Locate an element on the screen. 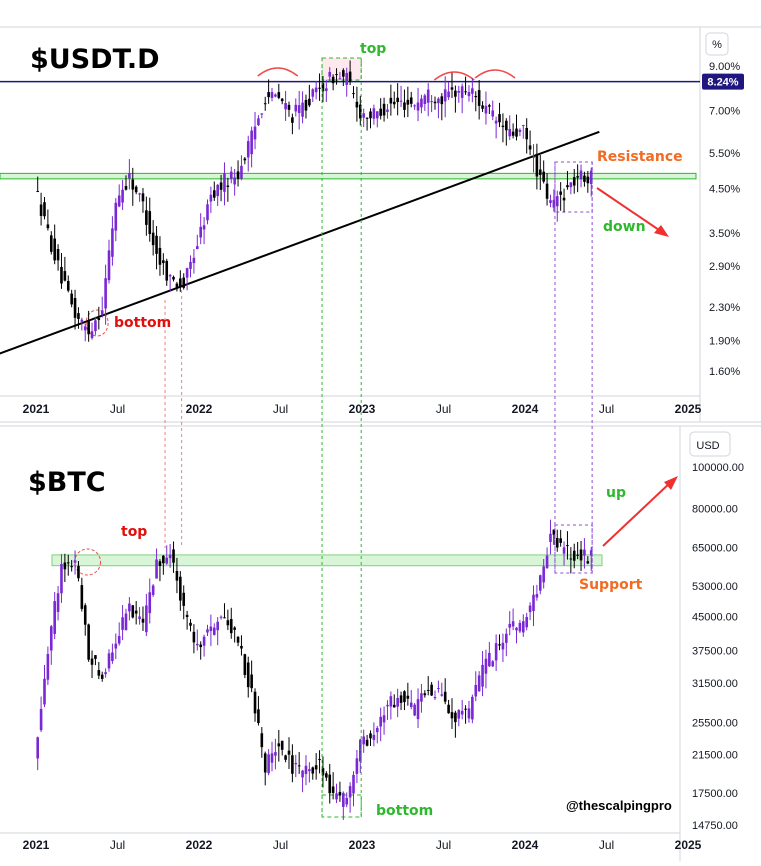  annotation-bottom-btc: bottom is located at coordinates (404, 811).